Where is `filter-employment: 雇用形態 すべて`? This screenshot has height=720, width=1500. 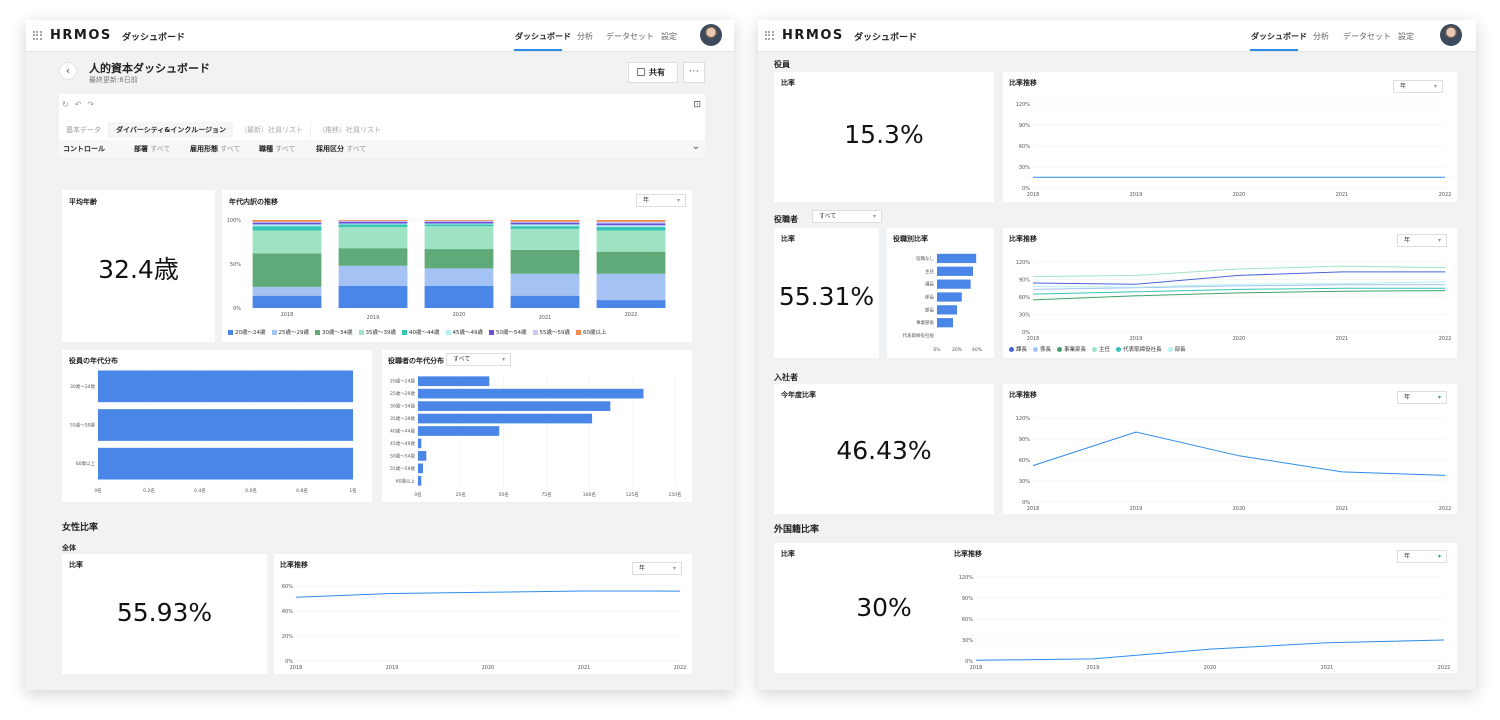
filter-employment: 雇用形態 すべて is located at coordinates (215, 149).